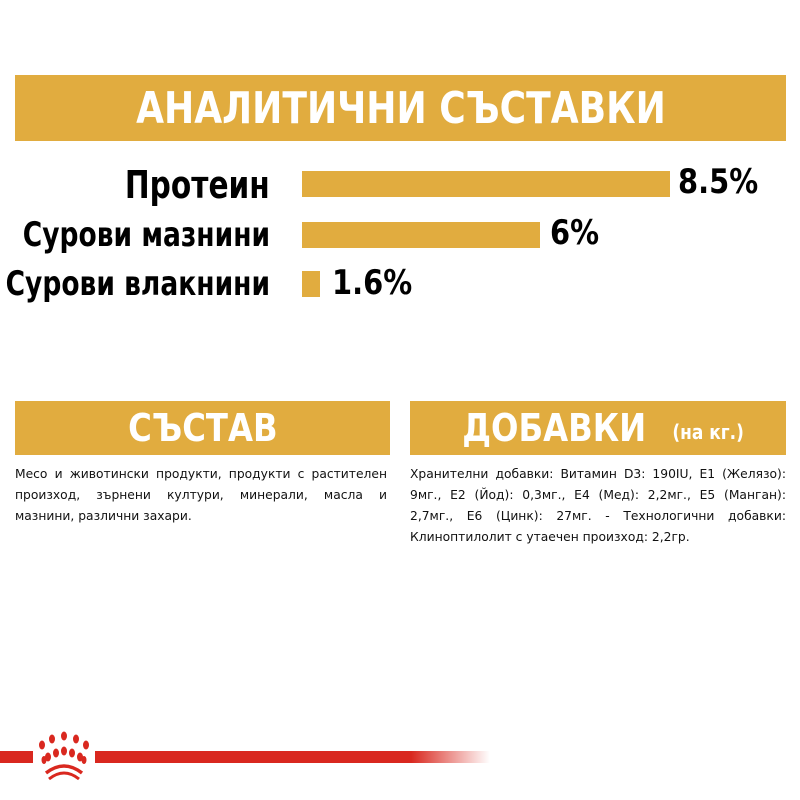  Describe the element at coordinates (575, 233) in the screenshot. I see `value-fat: 6%` at that location.